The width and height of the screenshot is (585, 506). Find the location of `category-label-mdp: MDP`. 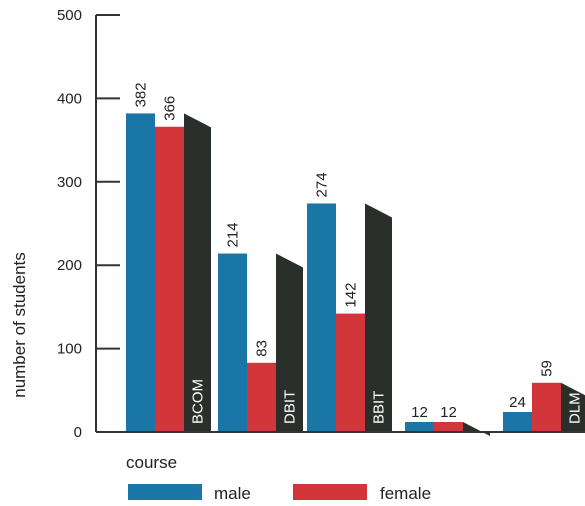

category-label-mdp: MDP is located at coordinates (477, 407).